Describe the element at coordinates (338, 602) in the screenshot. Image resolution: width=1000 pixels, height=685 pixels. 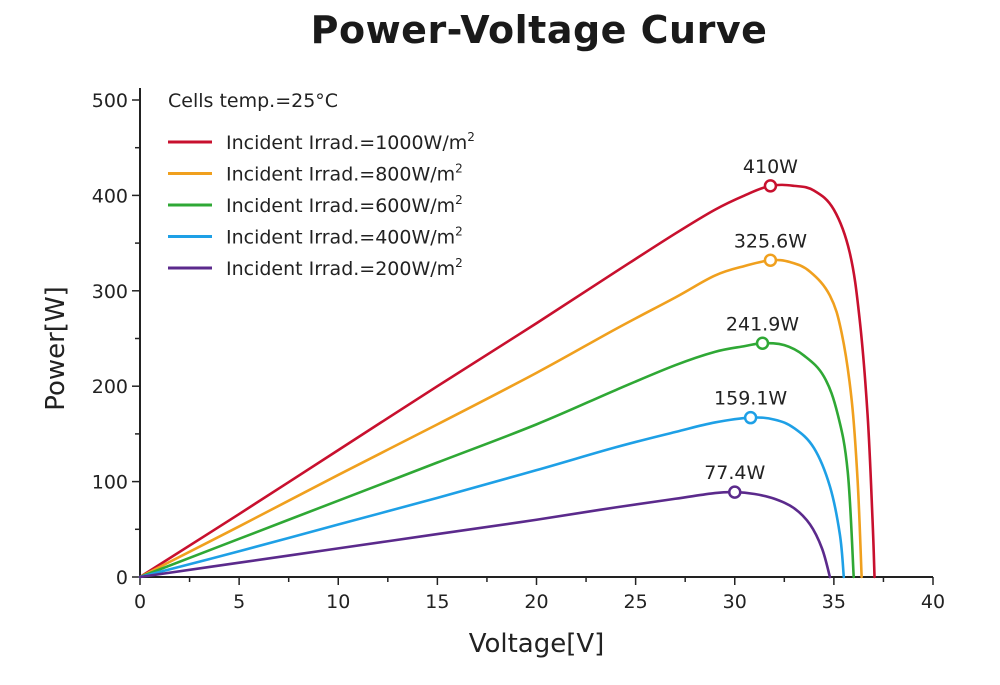
I see `x-tick-label: 10` at that location.